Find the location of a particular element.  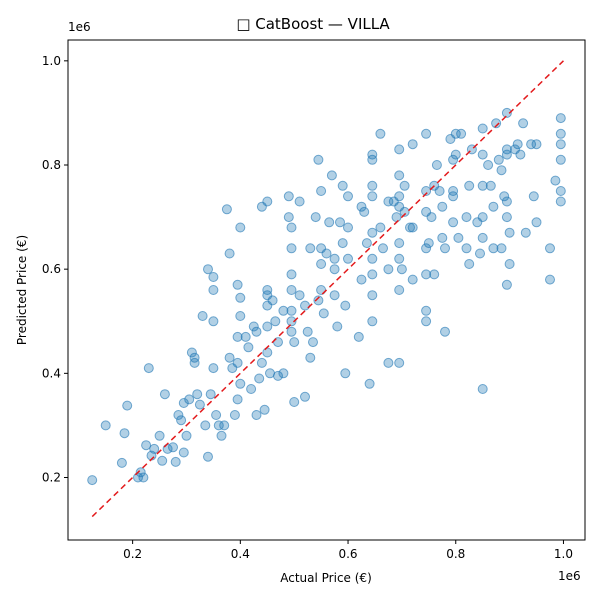

x-axis-ticks: 0.2 0.4 0.6 0.8 1.0 is located at coordinates (348, 550).